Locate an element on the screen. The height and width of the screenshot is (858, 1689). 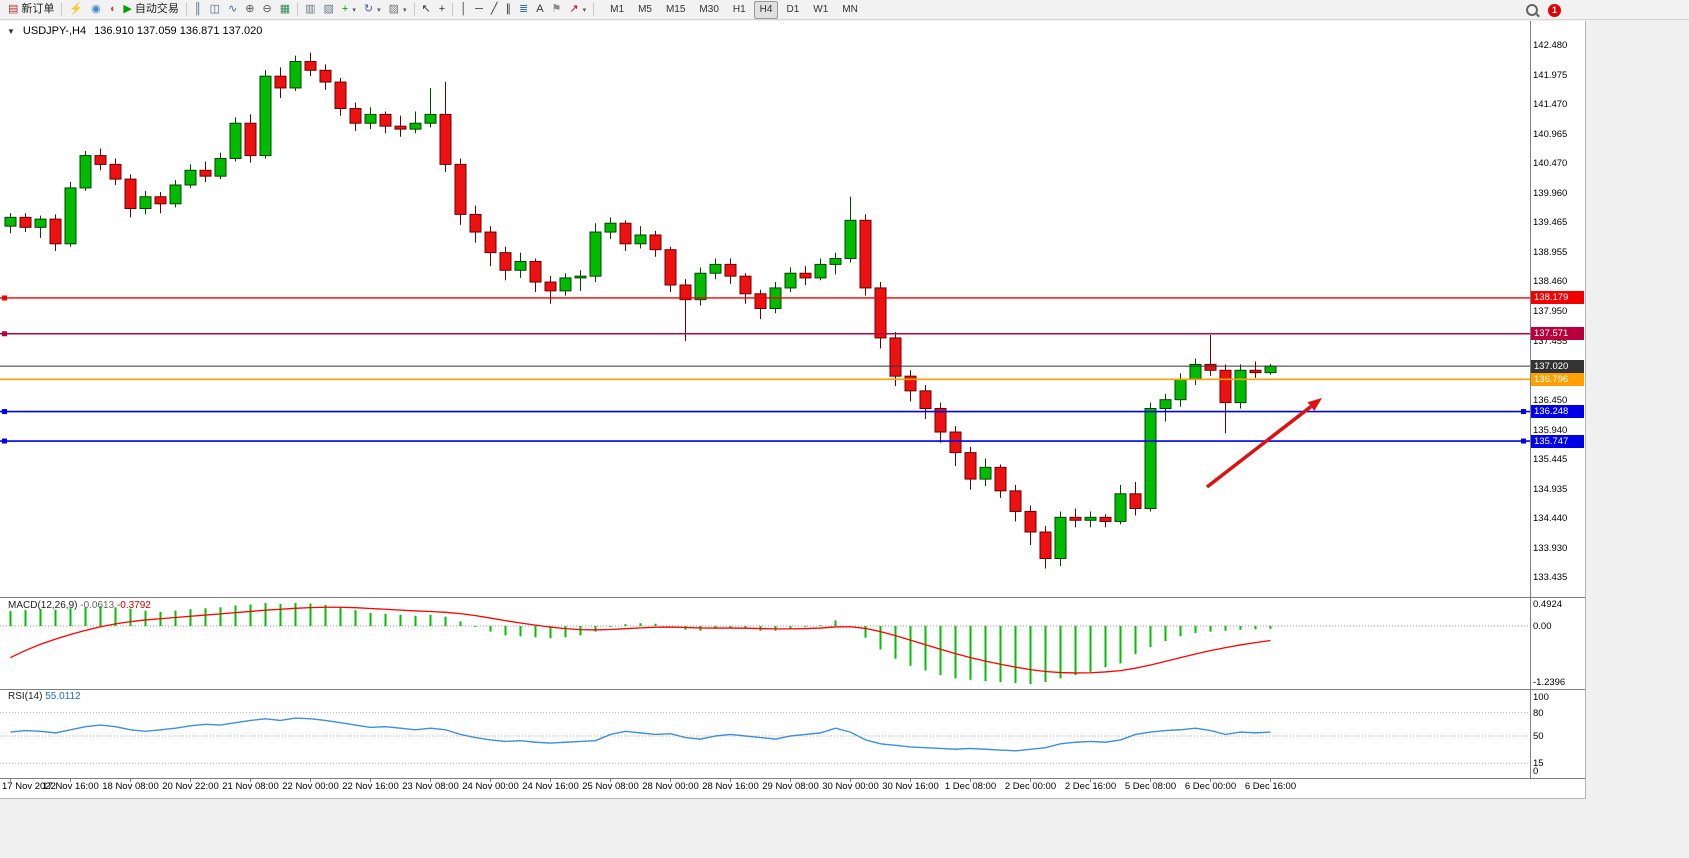
candlestick-chart-button: ◫ is located at coordinates (215, 10).